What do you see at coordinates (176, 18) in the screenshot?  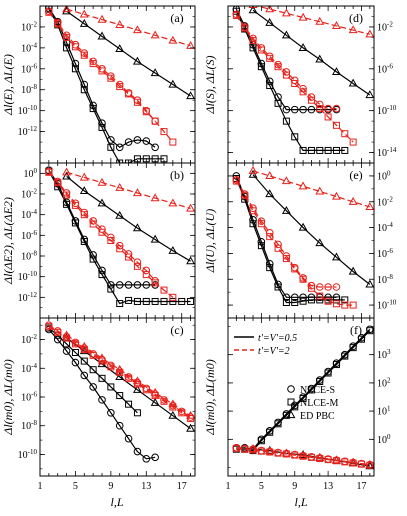 I see `panel-label: (a)` at bounding box center [176, 18].